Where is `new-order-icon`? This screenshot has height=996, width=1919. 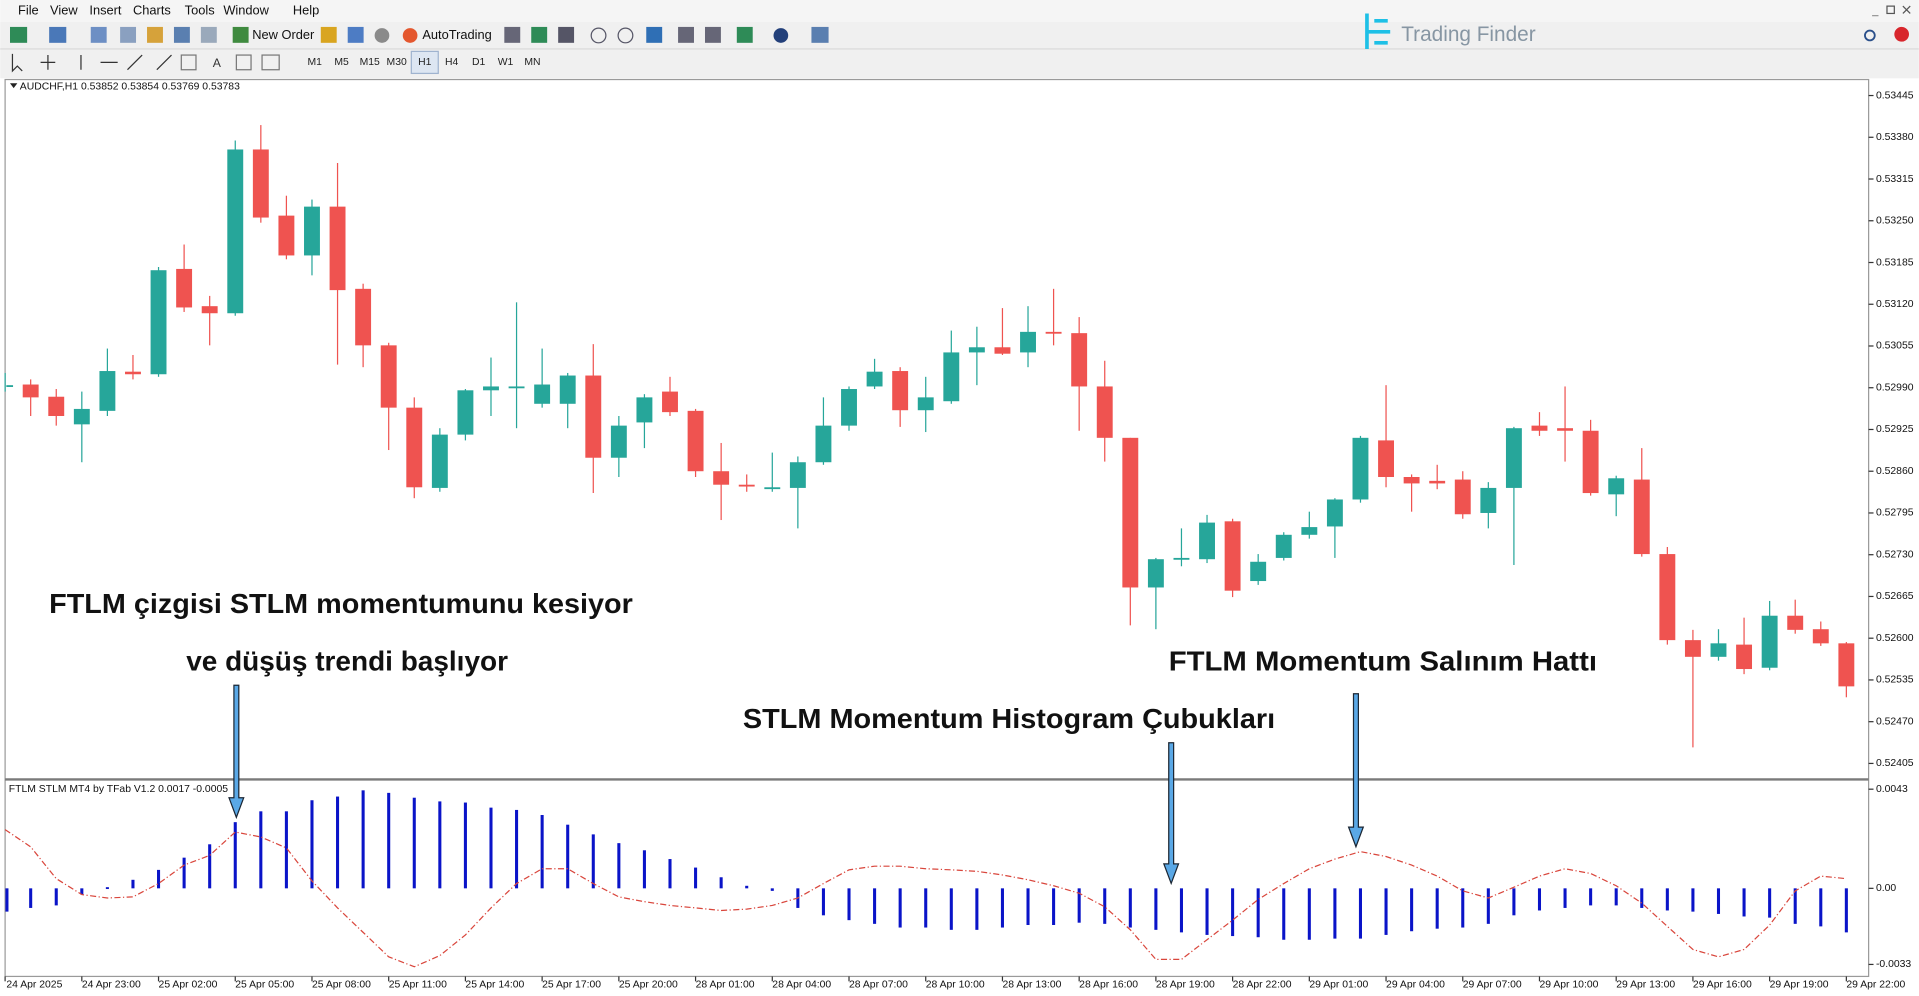
new-order-icon is located at coordinates (240, 34).